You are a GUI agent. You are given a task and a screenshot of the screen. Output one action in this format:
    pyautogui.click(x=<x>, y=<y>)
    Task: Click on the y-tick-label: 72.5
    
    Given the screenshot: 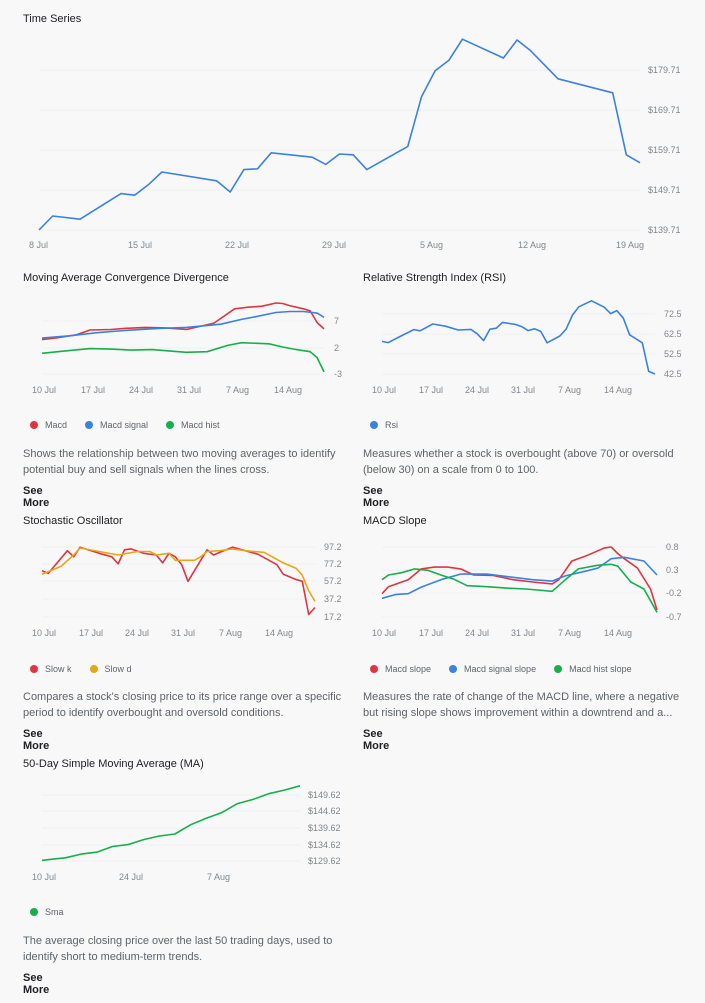 What is the action you would take?
    pyautogui.click(x=673, y=314)
    